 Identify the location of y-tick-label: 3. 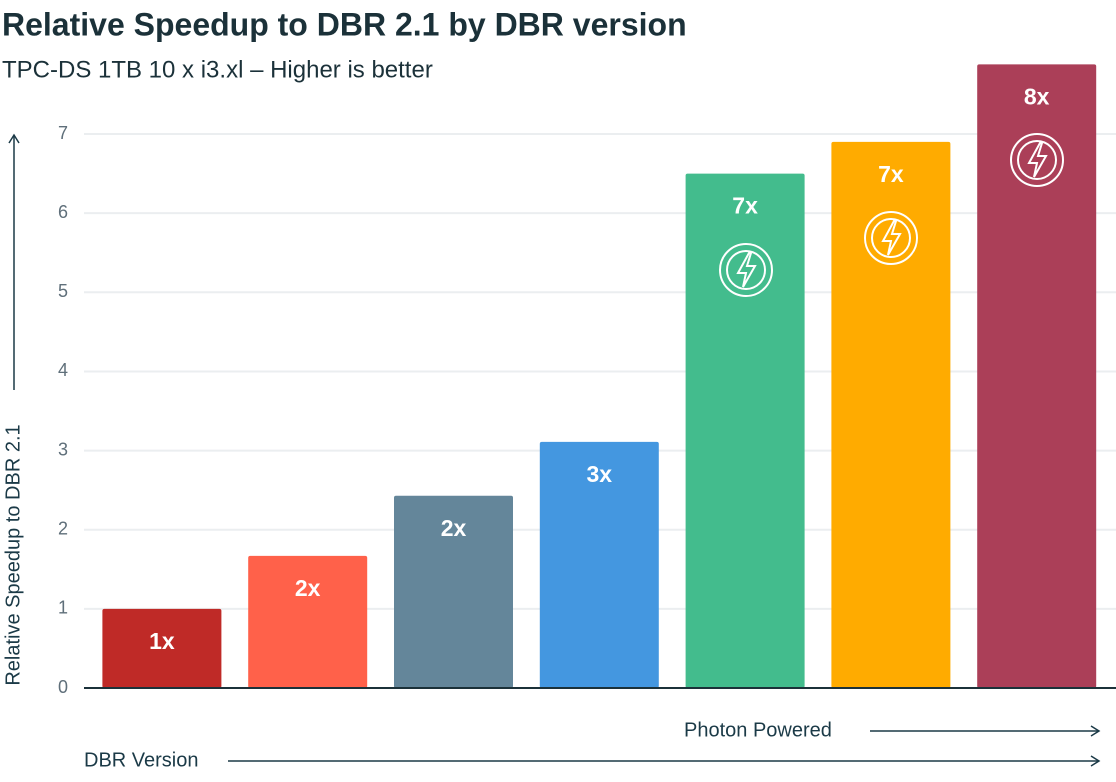
(63, 449).